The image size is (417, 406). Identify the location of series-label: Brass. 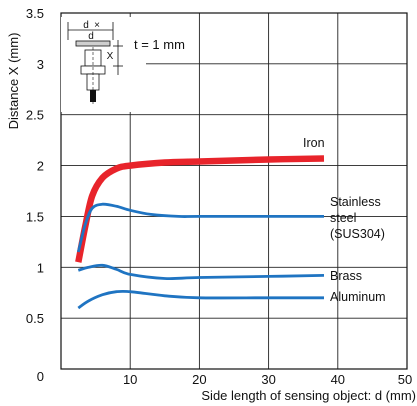
(346, 276).